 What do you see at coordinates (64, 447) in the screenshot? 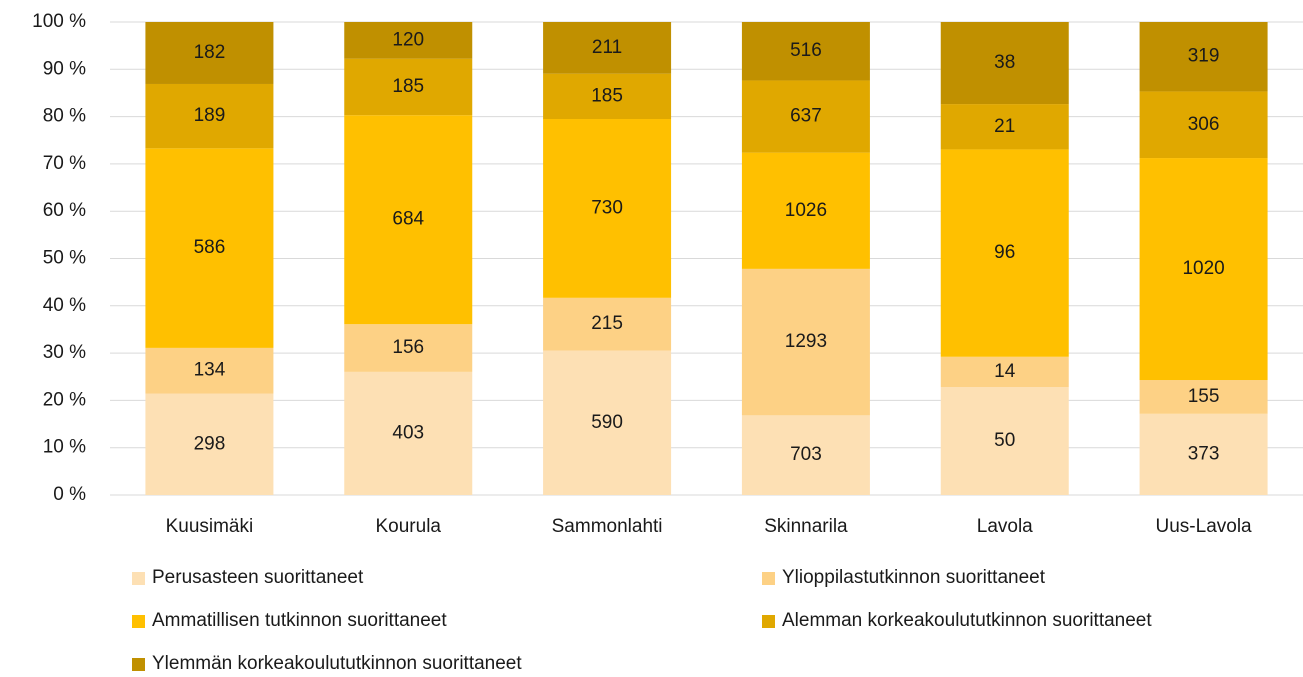
I see `y-tick-label: 10 %` at bounding box center [64, 447].